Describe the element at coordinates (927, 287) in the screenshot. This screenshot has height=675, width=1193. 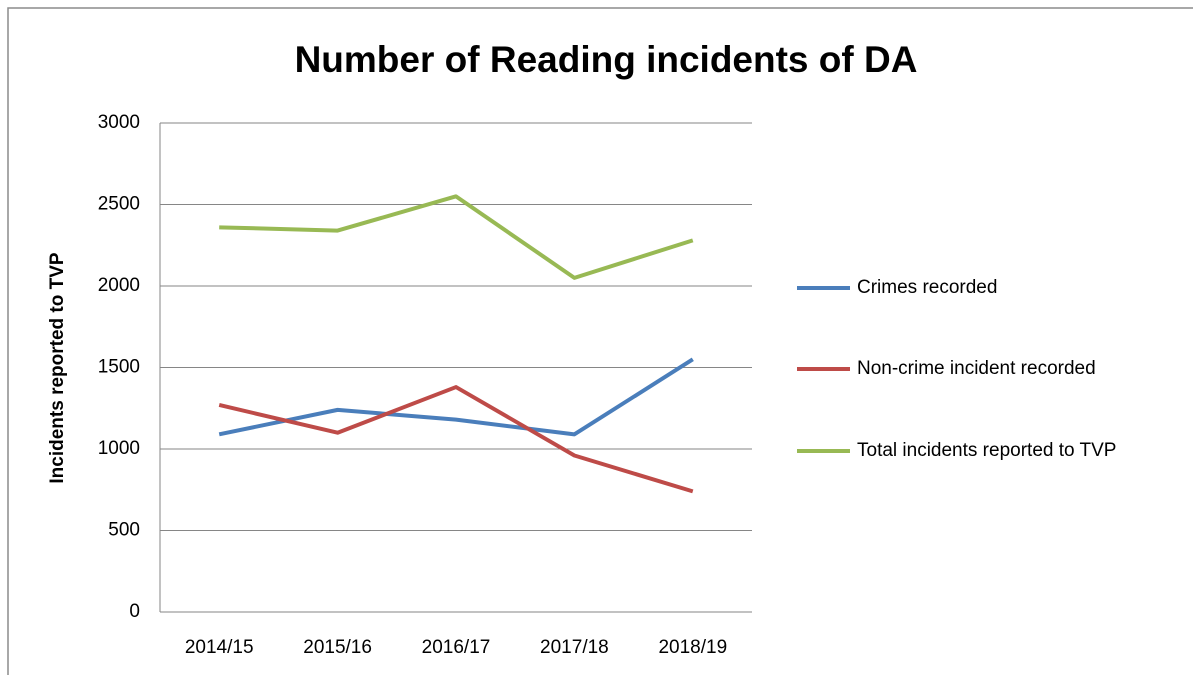
I see `legend-label: Crimes recorded` at that location.